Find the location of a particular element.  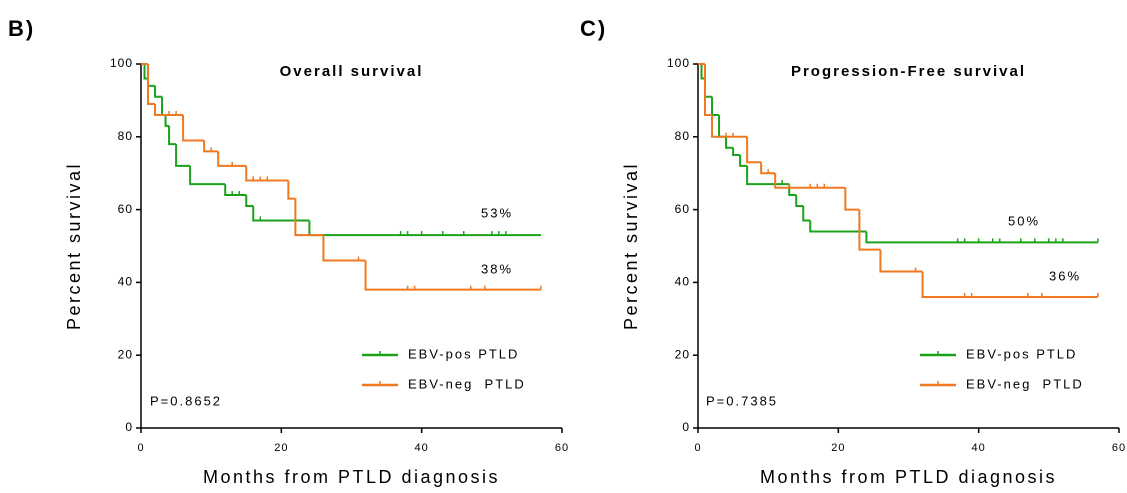

annotation: P=0.8652 is located at coordinates (186, 400).